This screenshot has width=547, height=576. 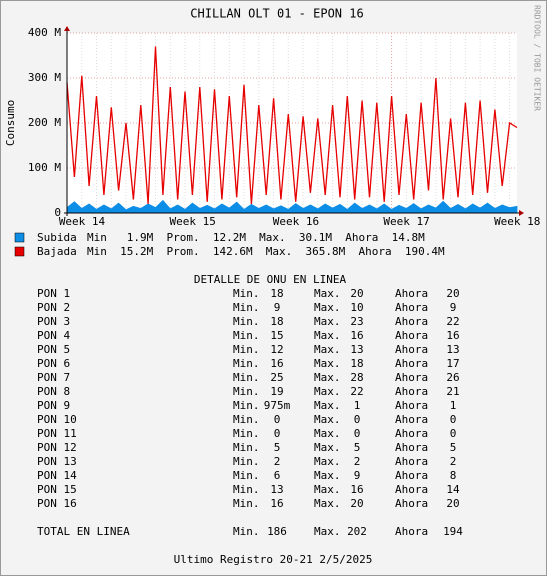 I want to click on stat-value: 19, so click(x=276, y=391).